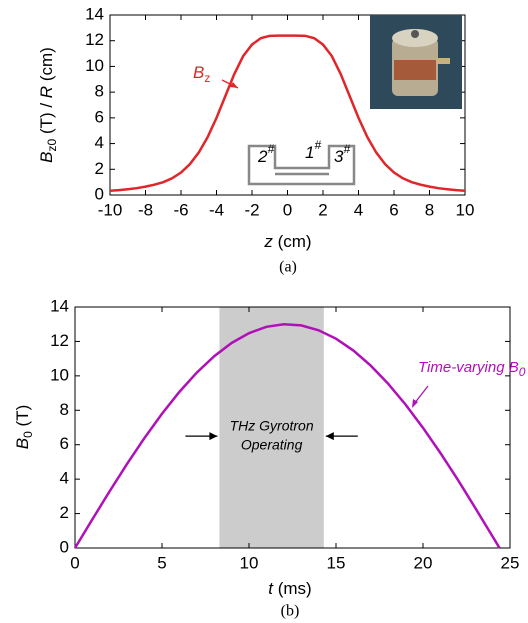  I want to click on x-tick-label: -2, so click(251, 209).